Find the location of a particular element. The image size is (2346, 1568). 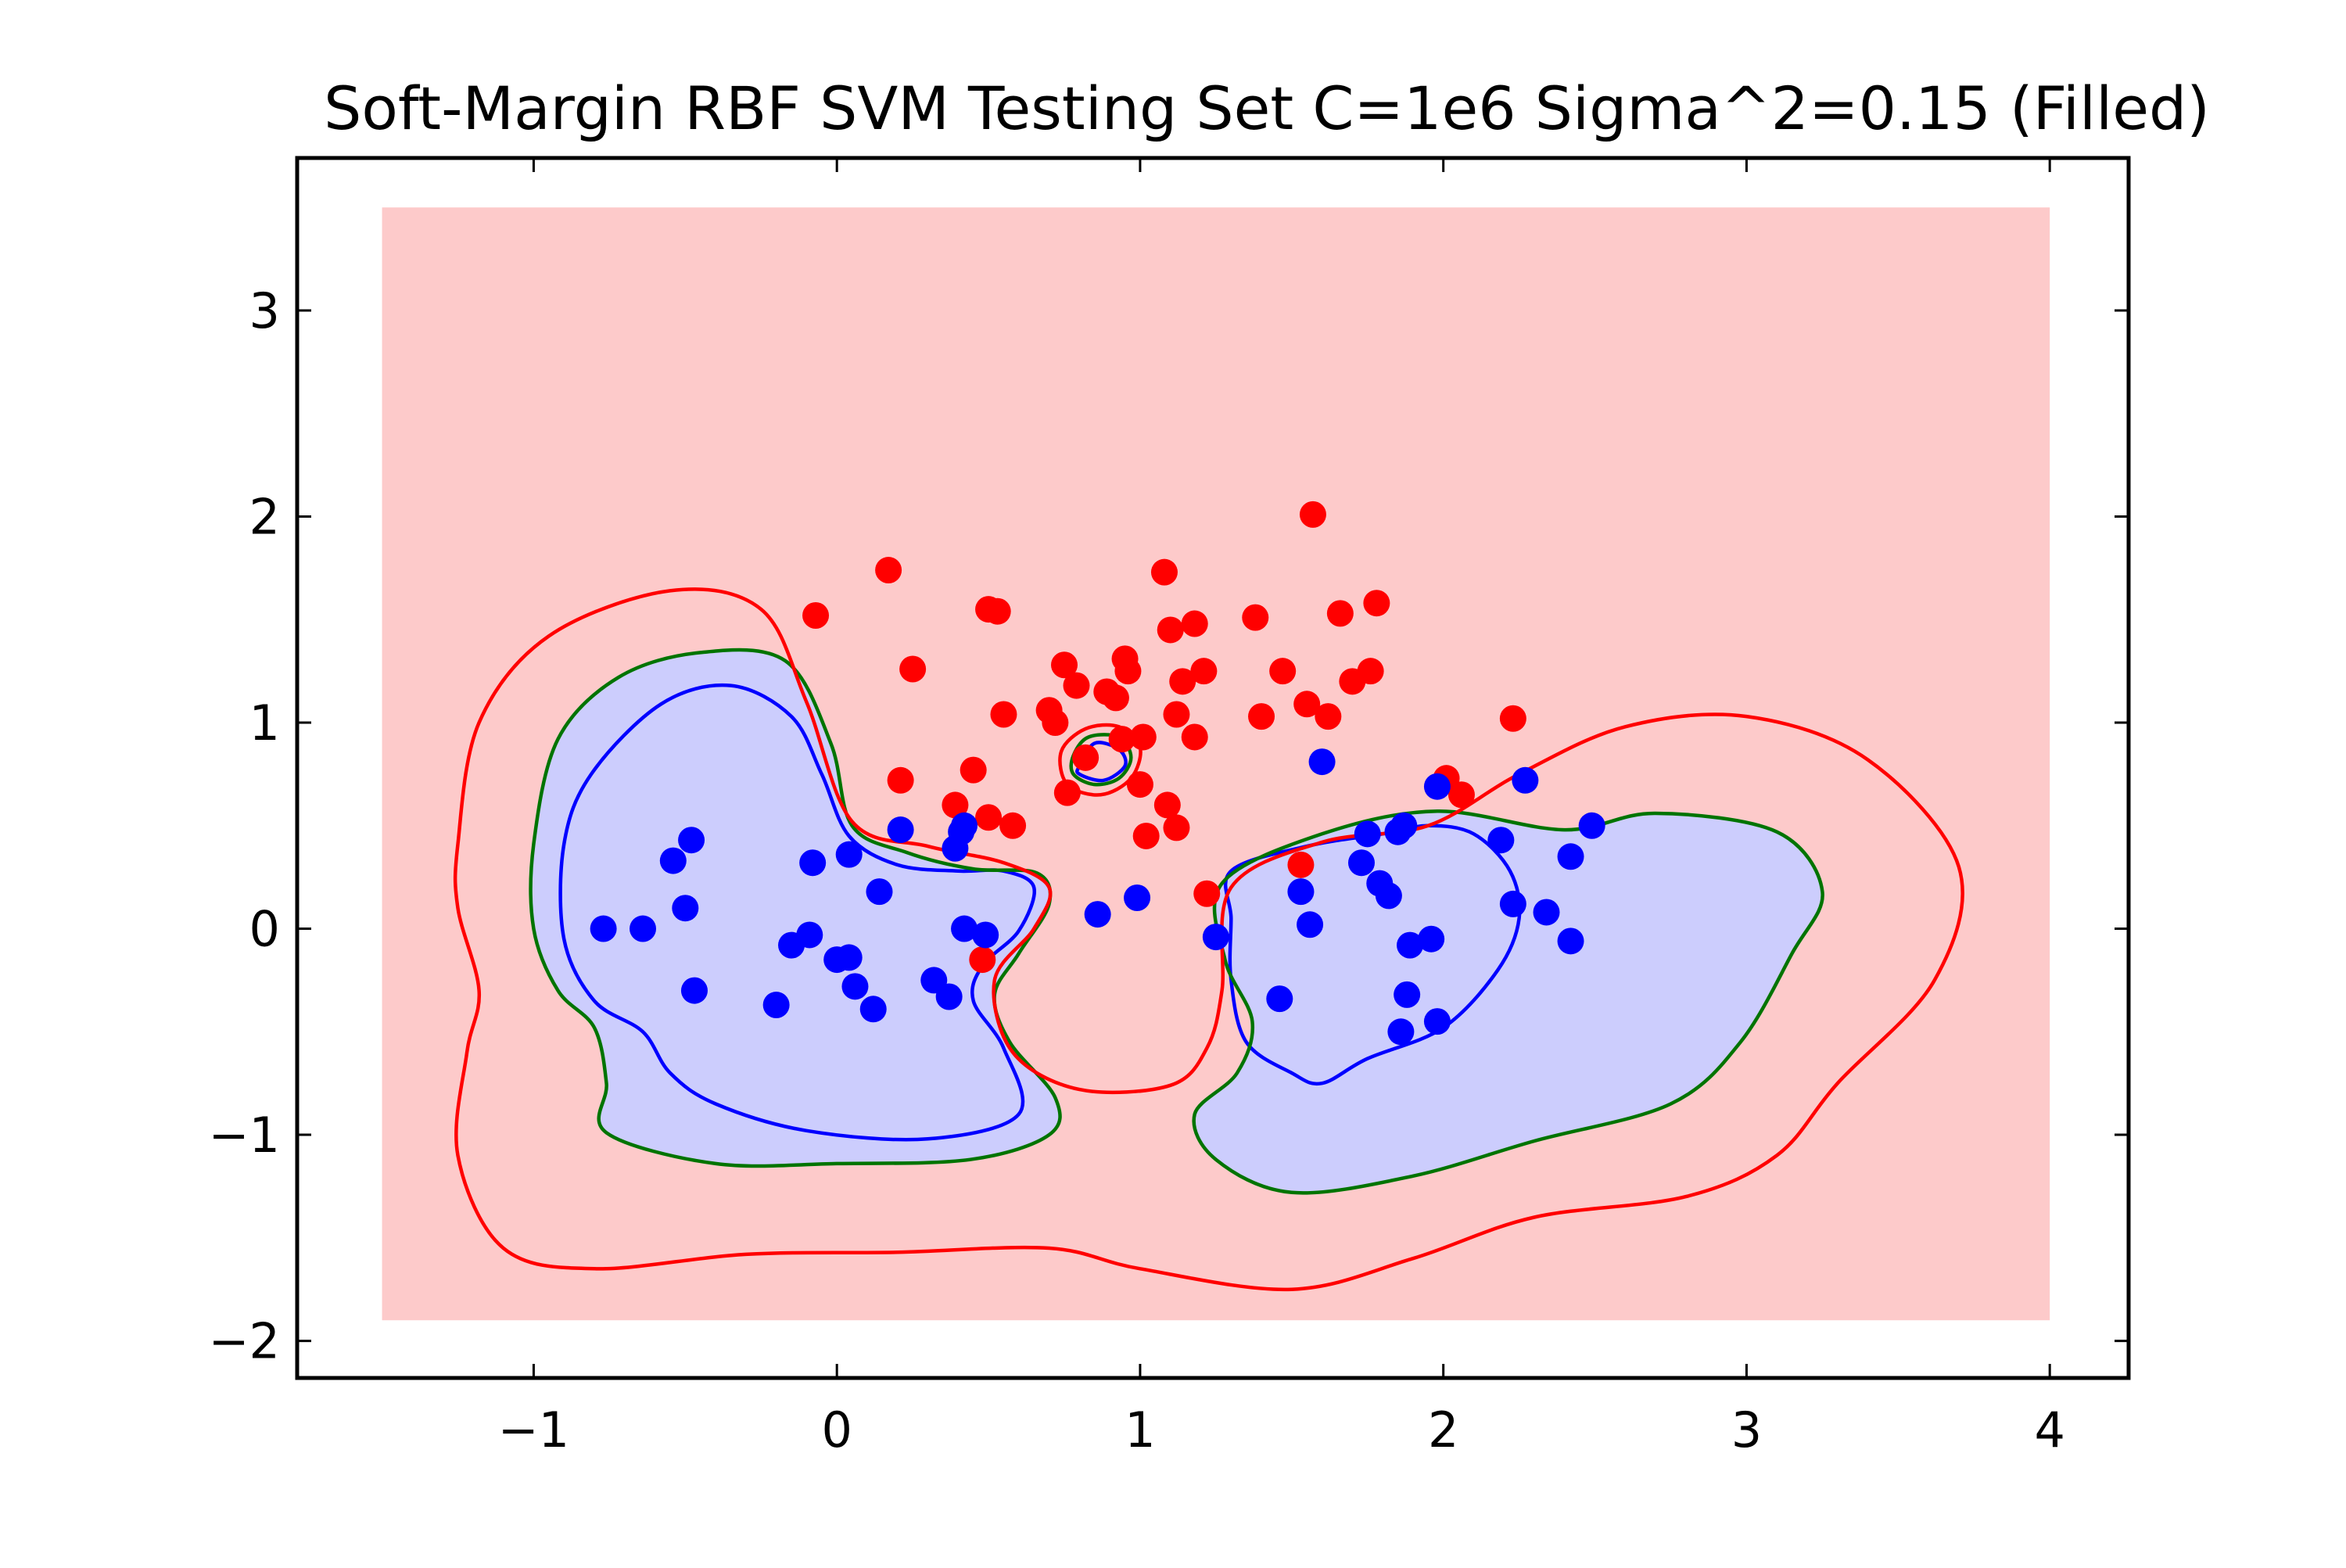

y-tick-label: 1 is located at coordinates (264, 723).